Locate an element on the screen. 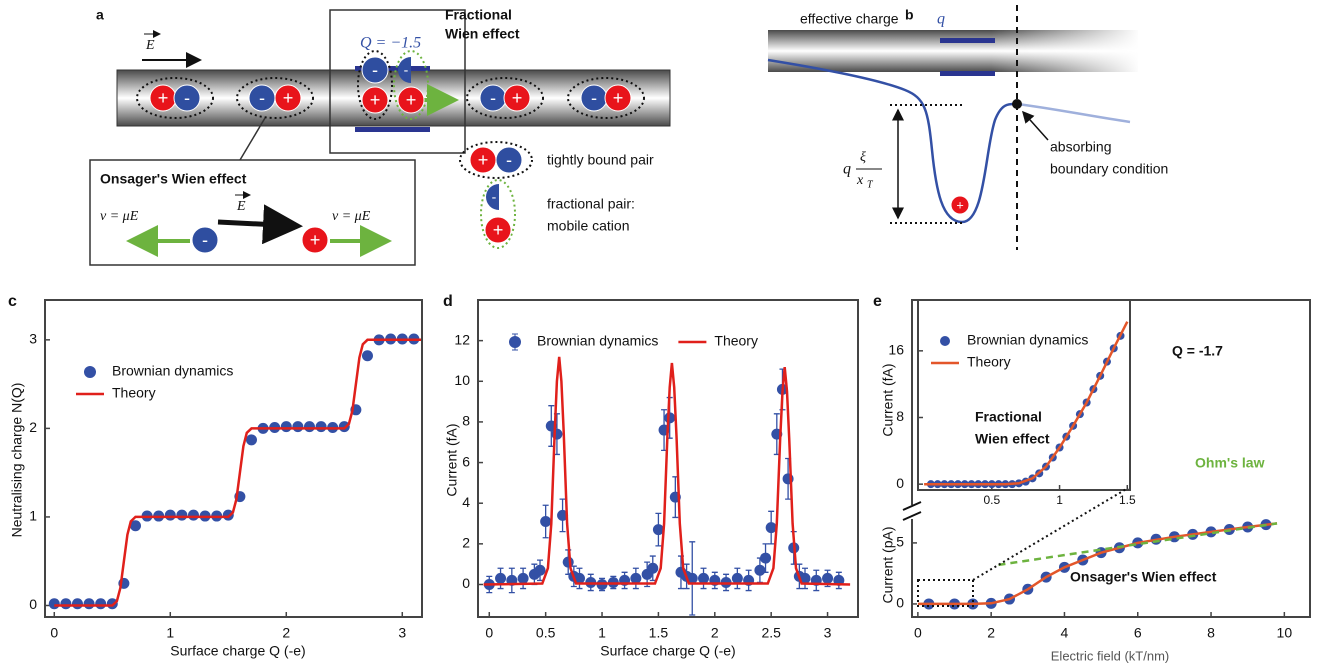 The height and width of the screenshot is (670, 1320). zoom-box is located at coordinates (397, 81).